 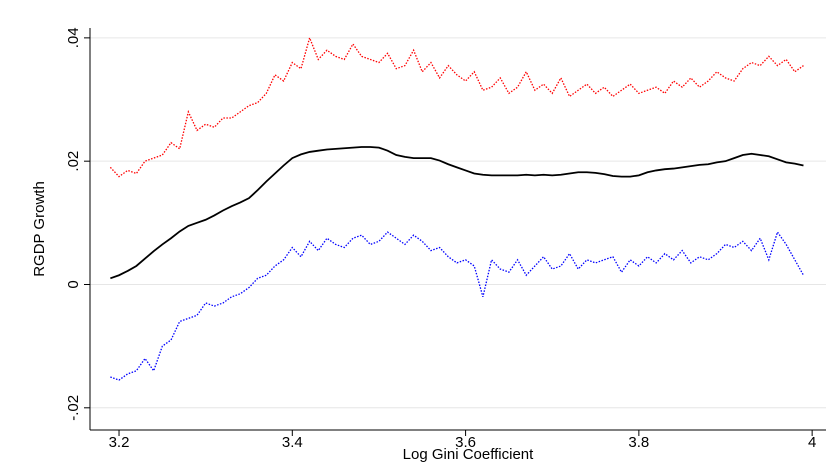 What do you see at coordinates (39, 229) in the screenshot?
I see `y-axis-title: RGDP Growth` at bounding box center [39, 229].